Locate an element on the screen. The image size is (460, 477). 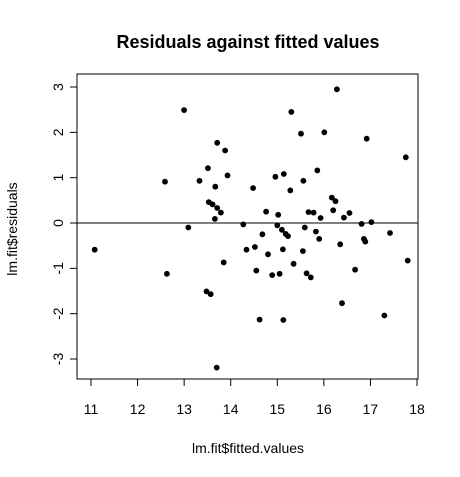
y-axis-label: lm.fit$residuals is located at coordinates (12, 228).